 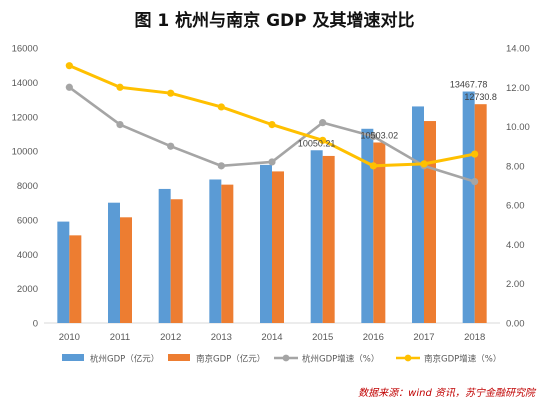 What do you see at coordinates (518, 127) in the screenshot?
I see `y-right-tick-label: 10.00` at bounding box center [518, 127].